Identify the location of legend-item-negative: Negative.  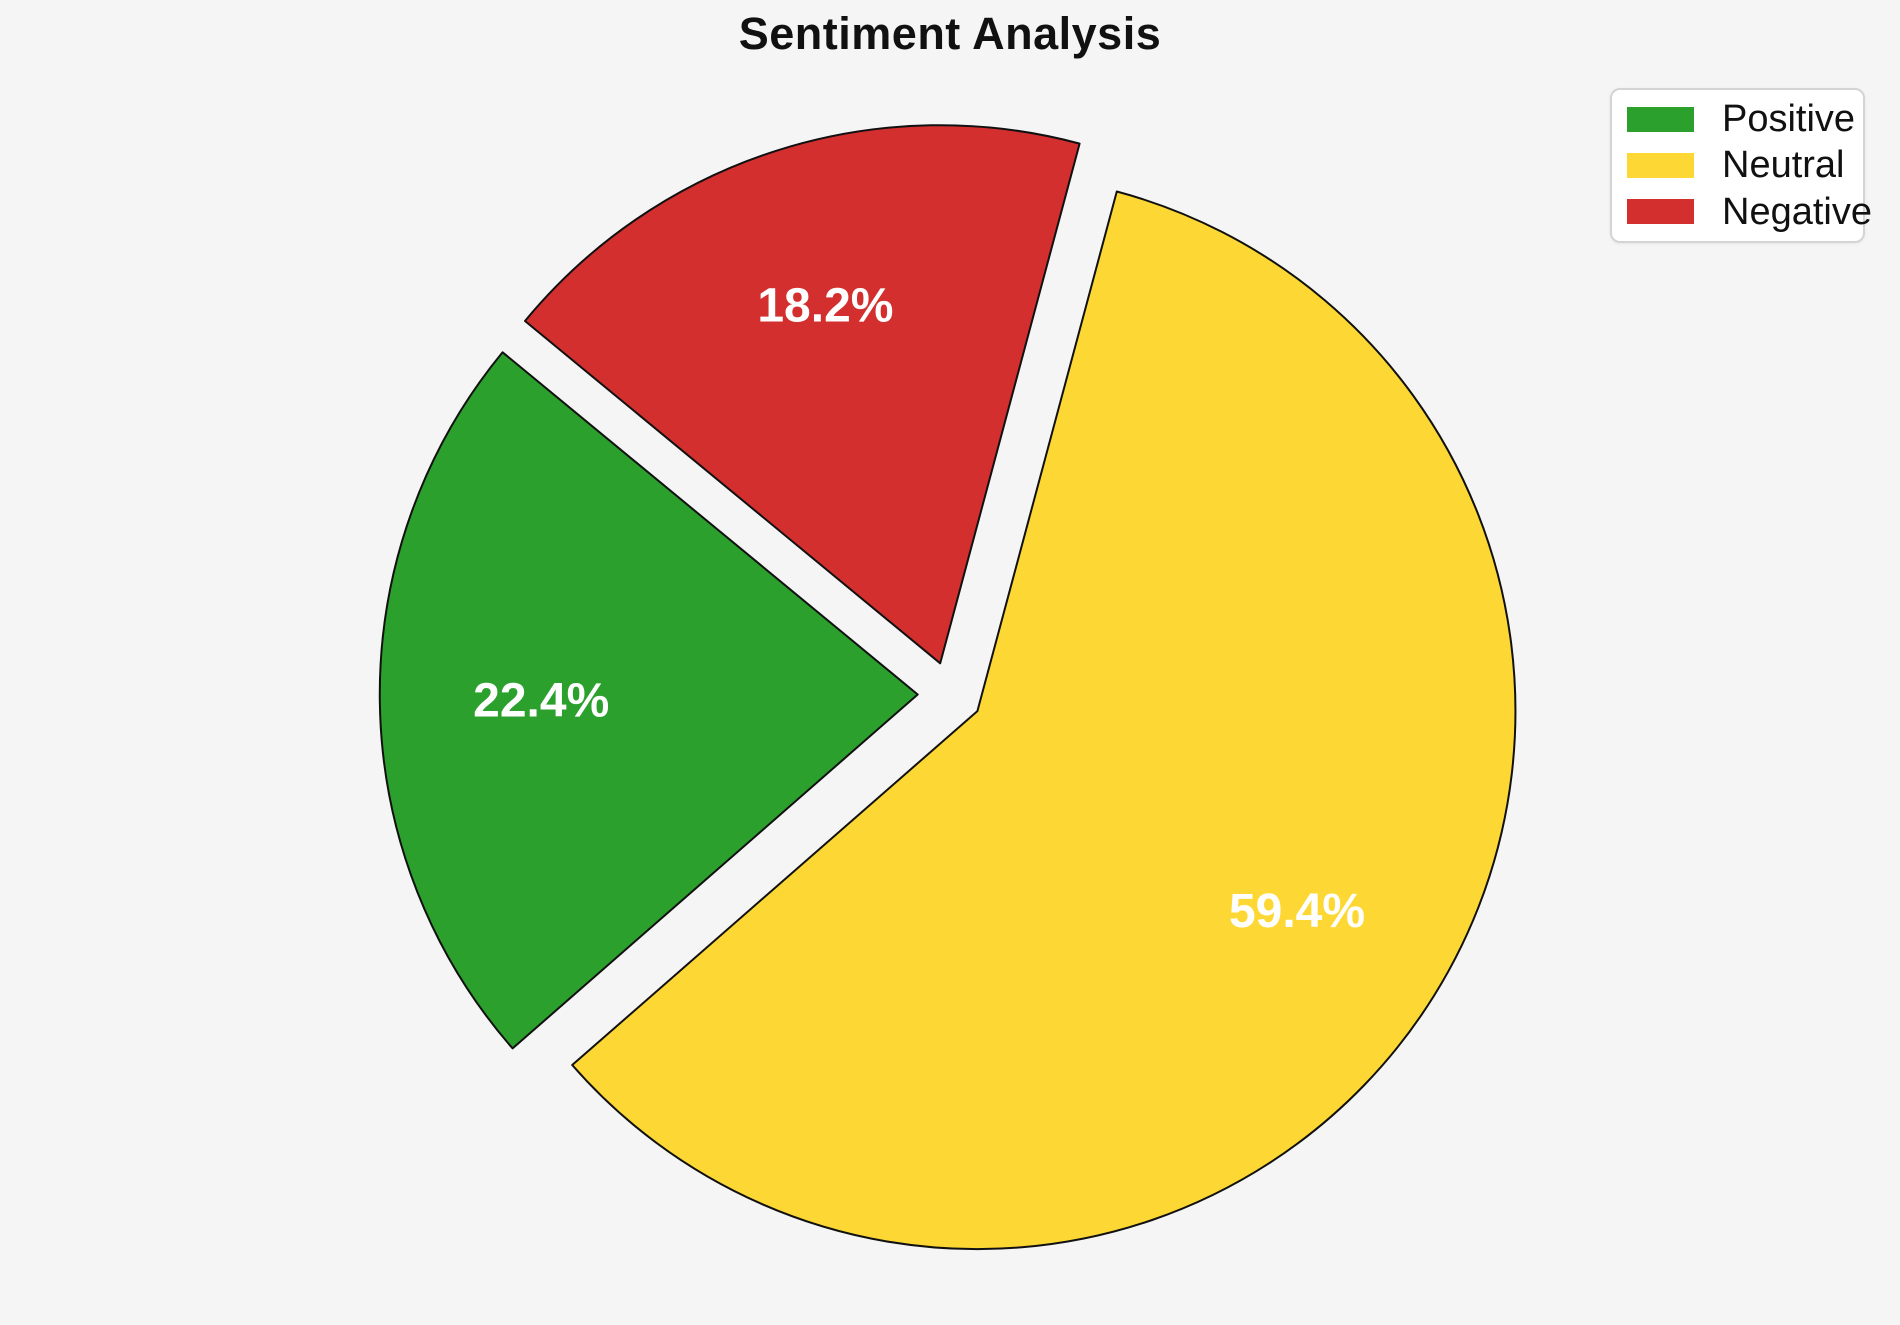
(1749, 212).